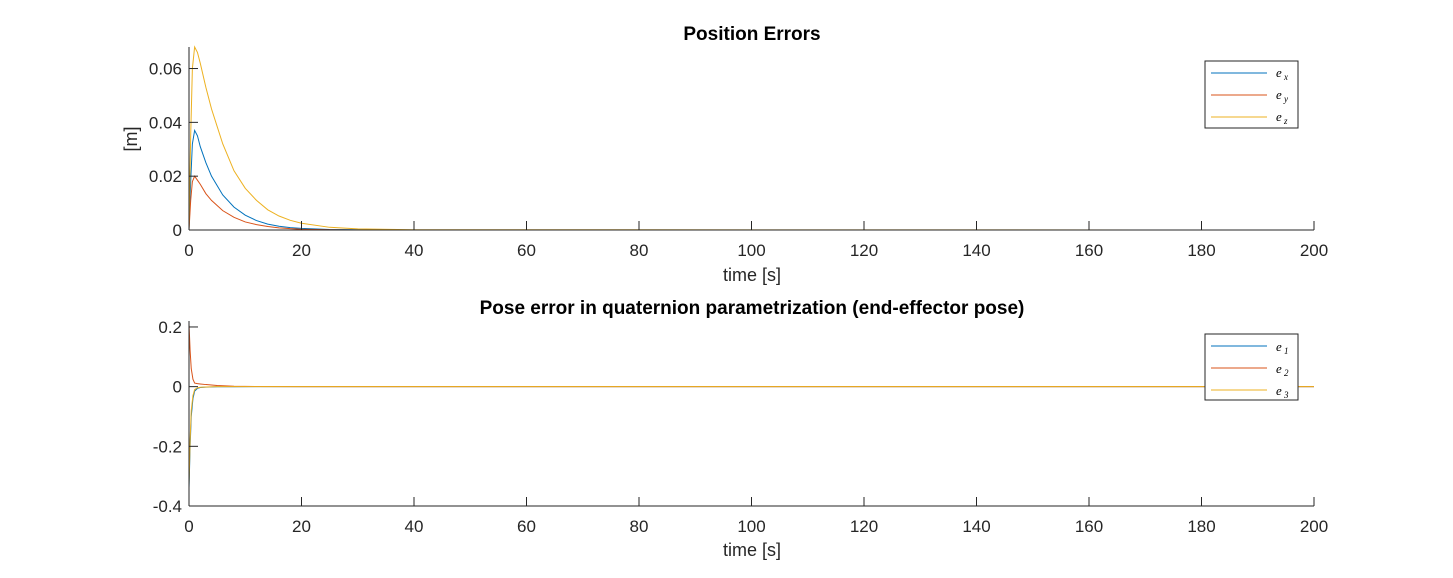  What do you see at coordinates (751, 355) in the screenshot?
I see `series-line-e2` at bounding box center [751, 355].